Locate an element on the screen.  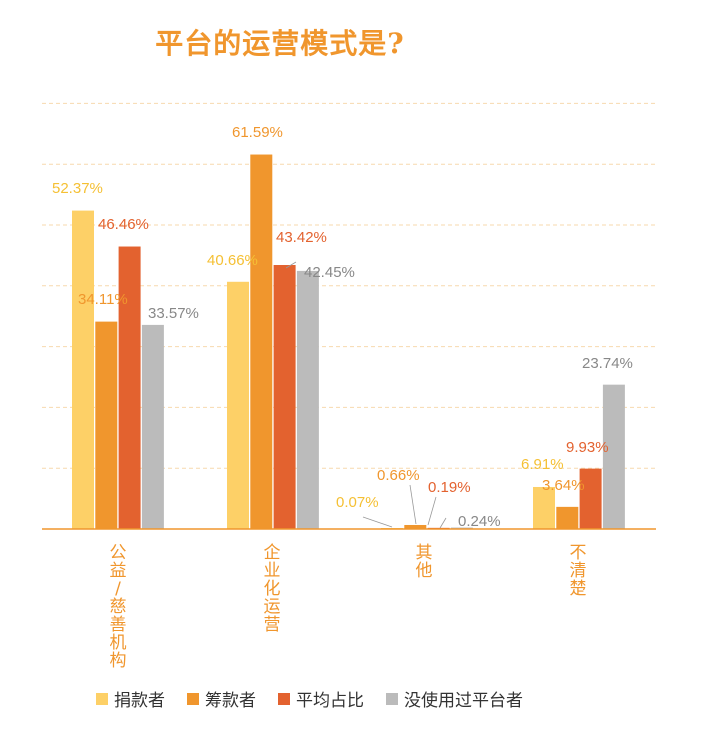
category-label: 公益/慈善机构 is located at coordinates (118, 607).